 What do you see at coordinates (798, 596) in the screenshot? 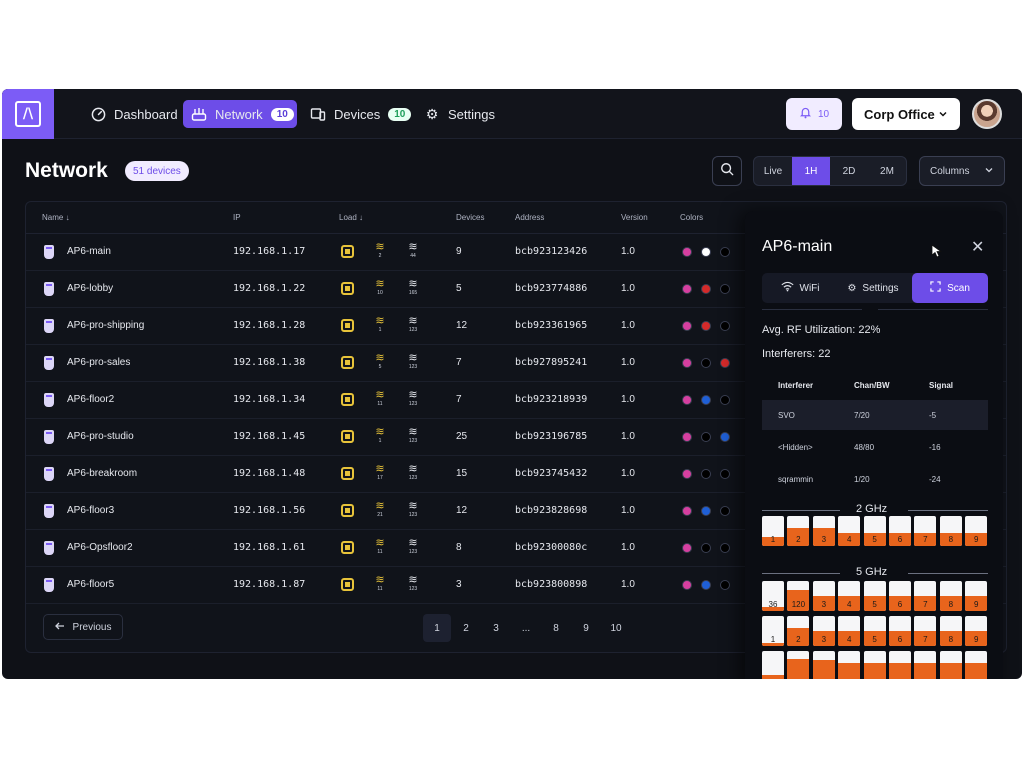
I see `channel-tile: 120` at bounding box center [798, 596].